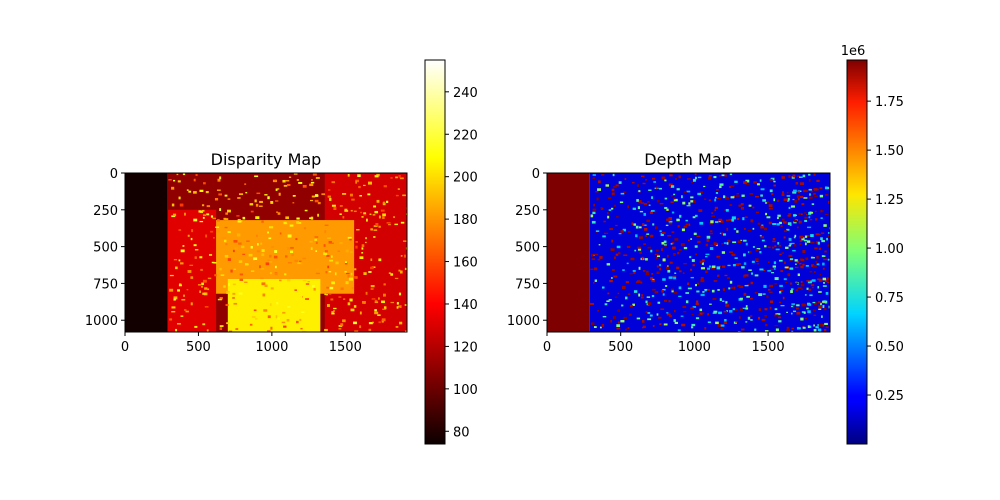 This screenshot has height=500, width=1000. Describe the element at coordinates (523, 321) in the screenshot. I see `depth-y-tick-label: 1000` at that location.